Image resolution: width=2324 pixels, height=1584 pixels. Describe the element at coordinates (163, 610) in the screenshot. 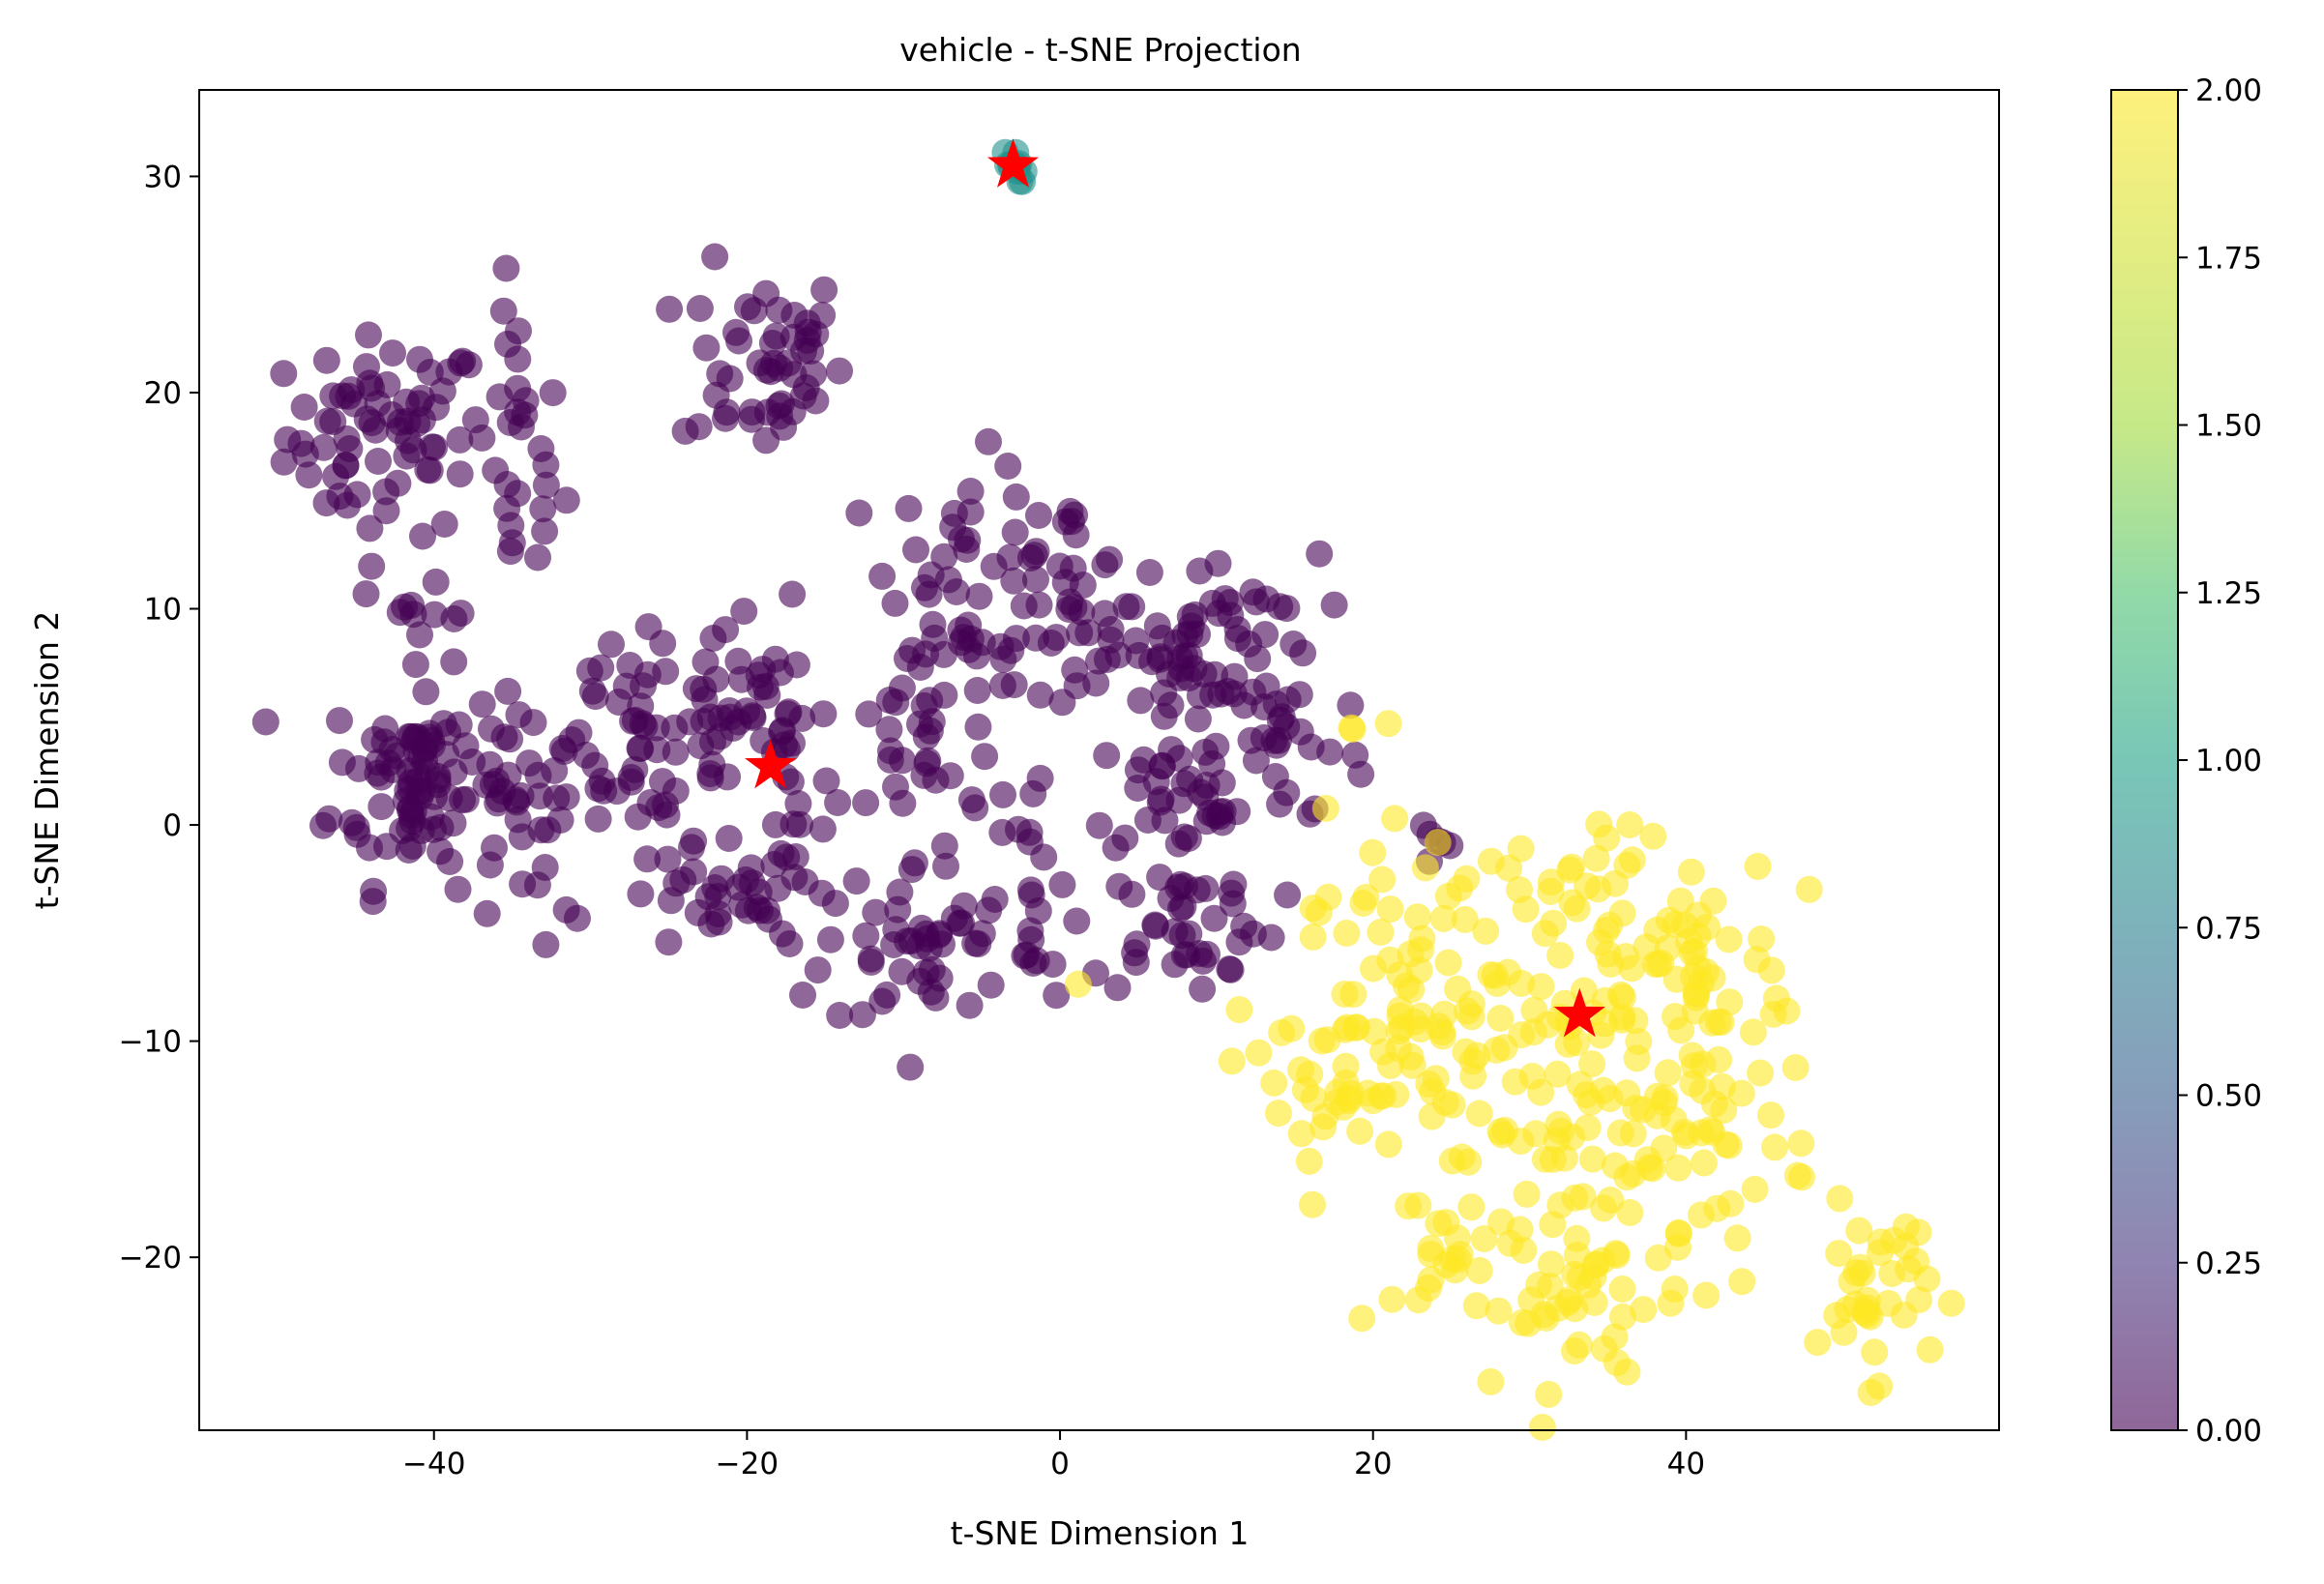

I see `y-tick-label: 10` at that location.